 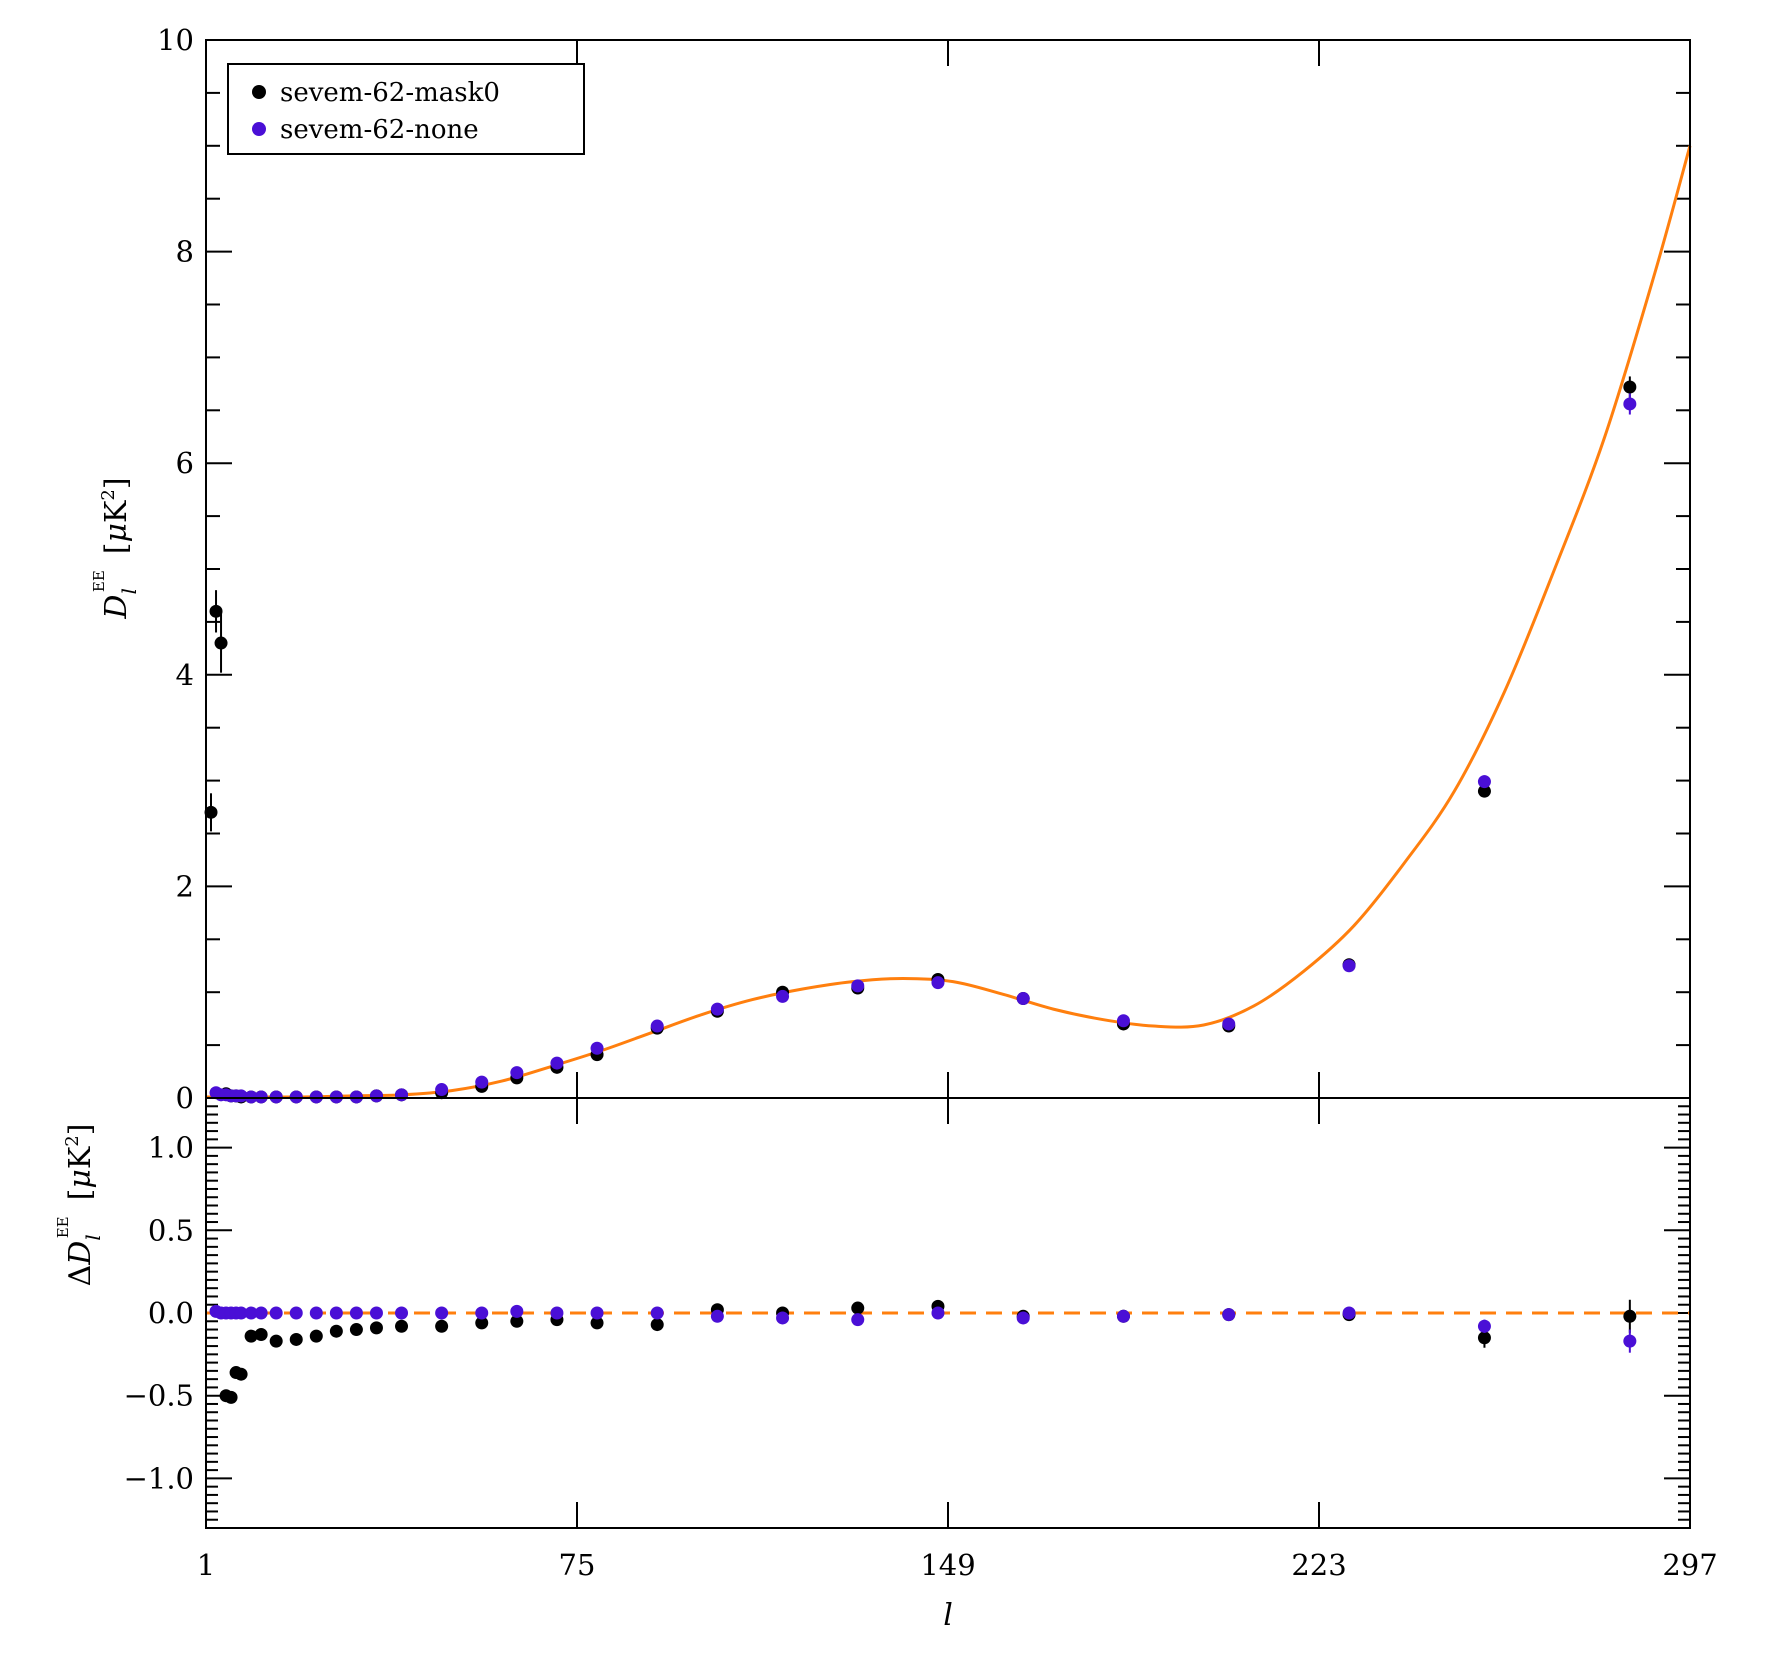 What do you see at coordinates (185, 252) in the screenshot?
I see `top-ytick-label: 8` at bounding box center [185, 252].